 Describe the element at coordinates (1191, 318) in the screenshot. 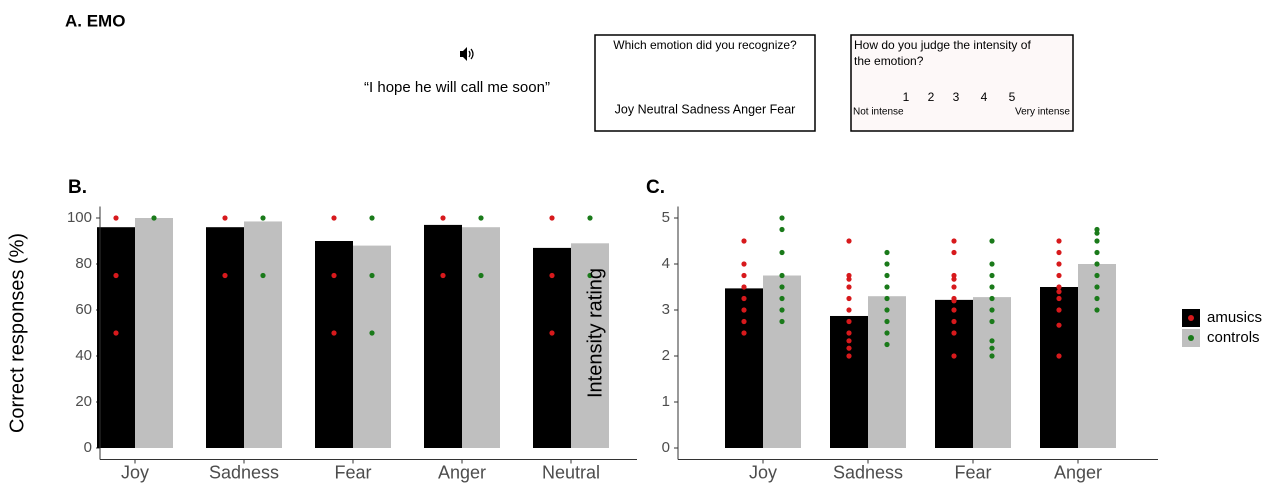

I see `legend-dot` at that location.